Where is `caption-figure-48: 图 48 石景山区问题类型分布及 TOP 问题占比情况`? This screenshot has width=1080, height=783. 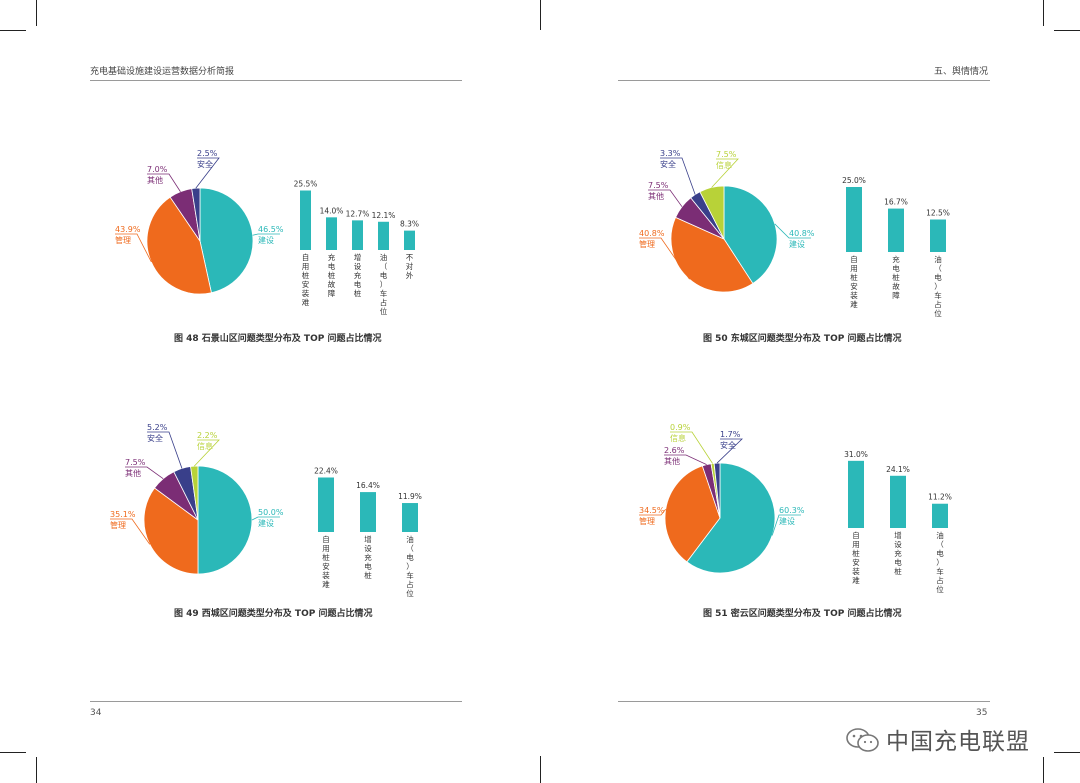 caption-figure-48: 图 48 石景山区问题类型分布及 TOP 问题占比情况 is located at coordinates (278, 339).